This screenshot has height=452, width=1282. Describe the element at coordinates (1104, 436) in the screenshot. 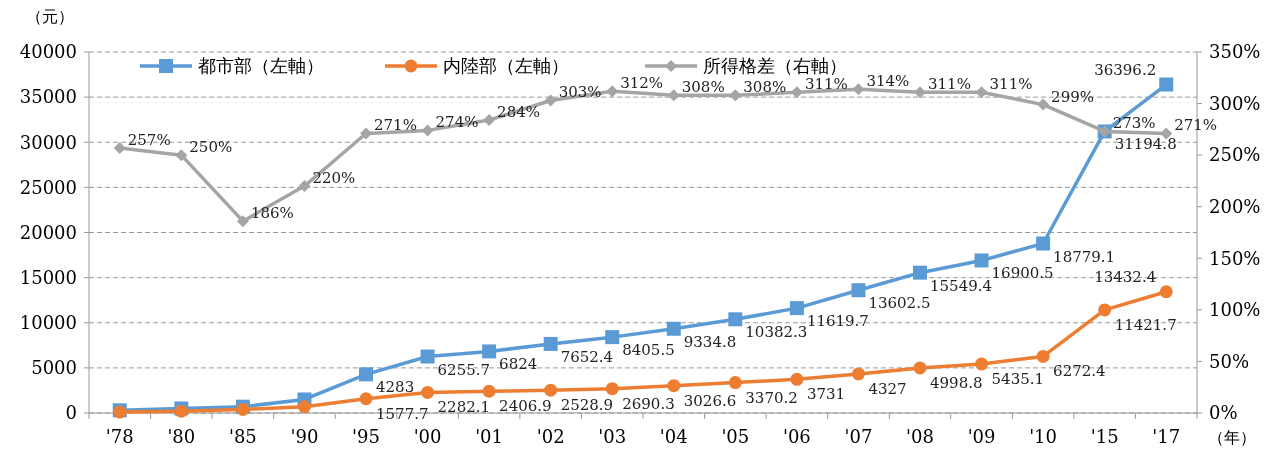

I see `x-tick-label: '15` at that location.